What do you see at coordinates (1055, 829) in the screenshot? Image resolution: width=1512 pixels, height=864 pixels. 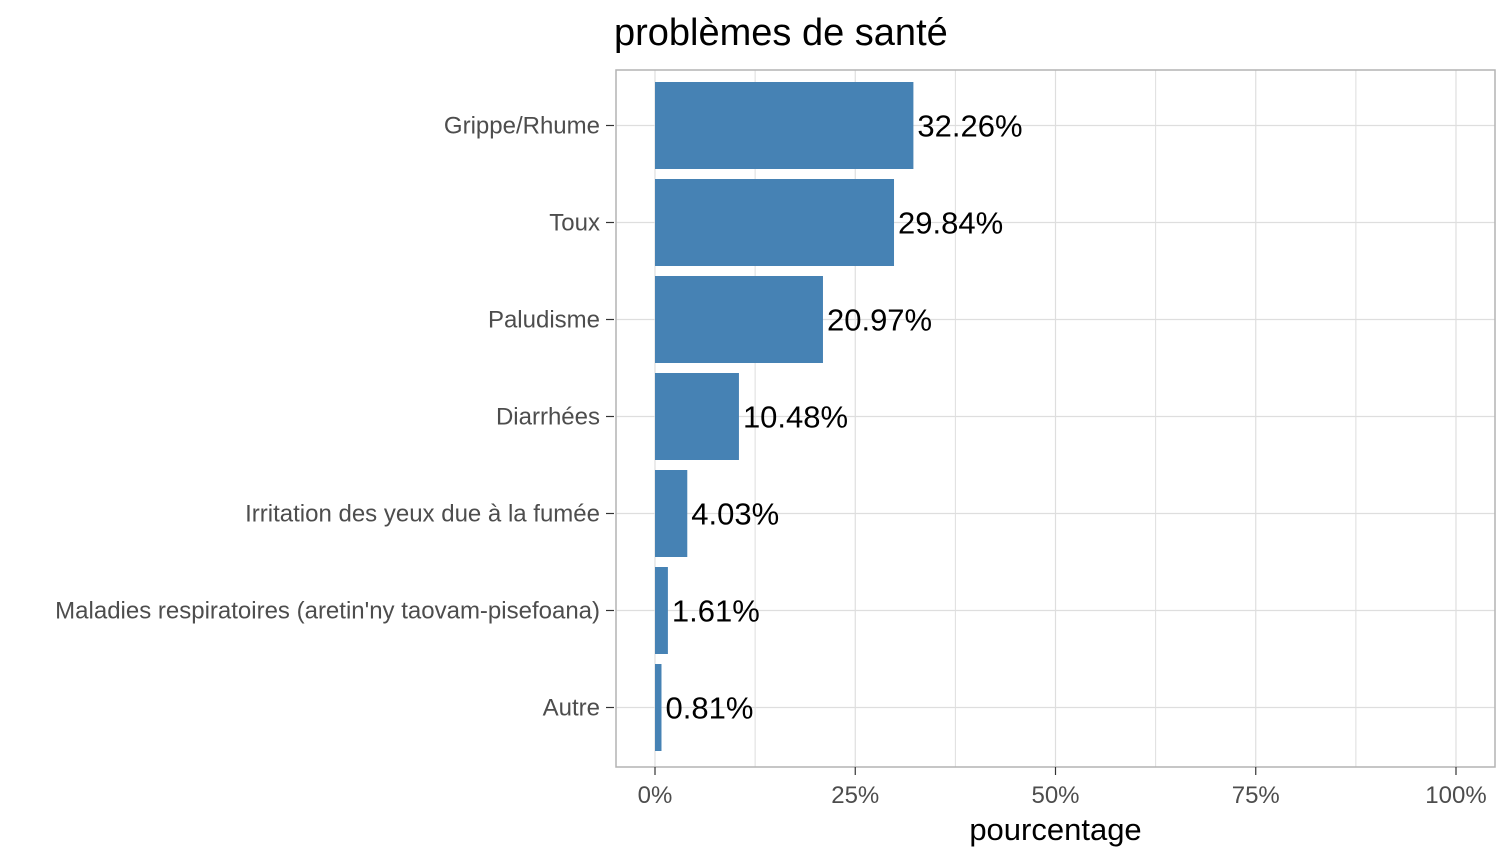 I see `x-axis-title: pourcentage` at bounding box center [1055, 829].